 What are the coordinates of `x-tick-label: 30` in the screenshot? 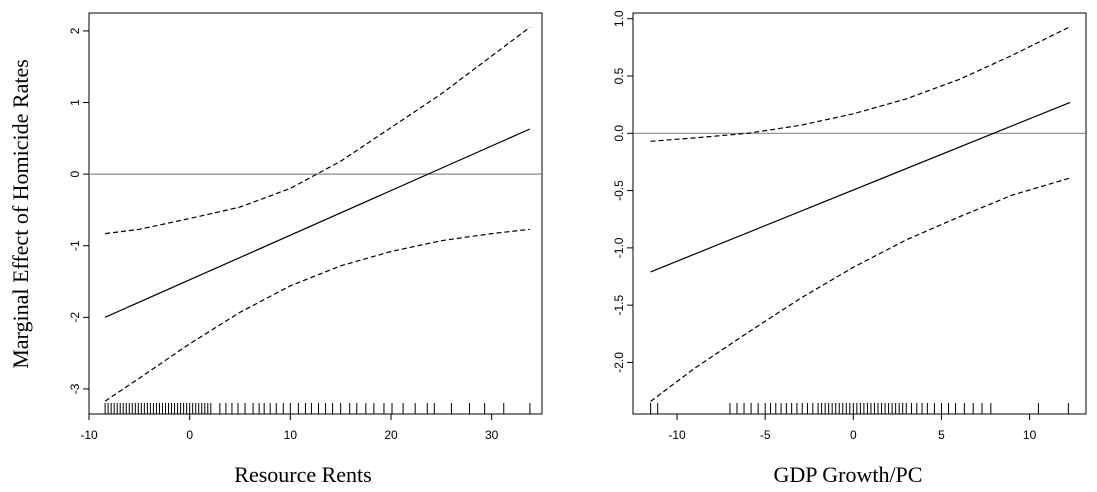 It's located at (492, 435).